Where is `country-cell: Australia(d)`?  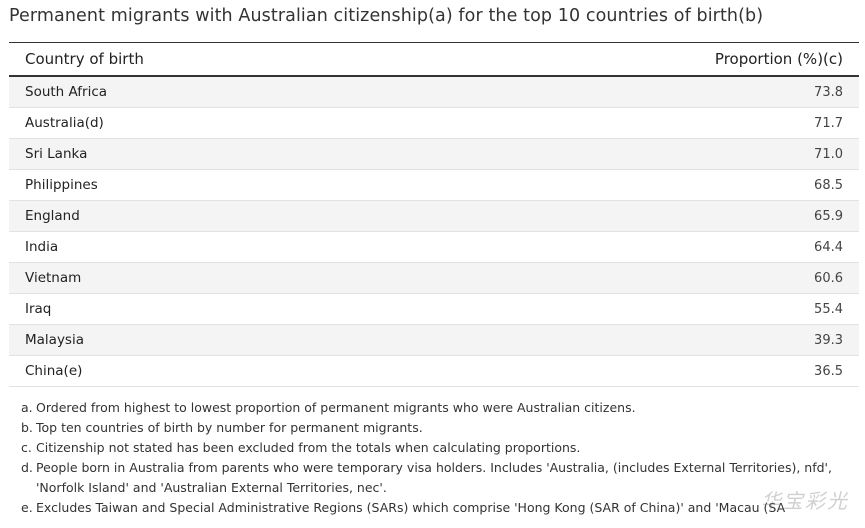
country-cell: Australia(d) is located at coordinates (64, 123).